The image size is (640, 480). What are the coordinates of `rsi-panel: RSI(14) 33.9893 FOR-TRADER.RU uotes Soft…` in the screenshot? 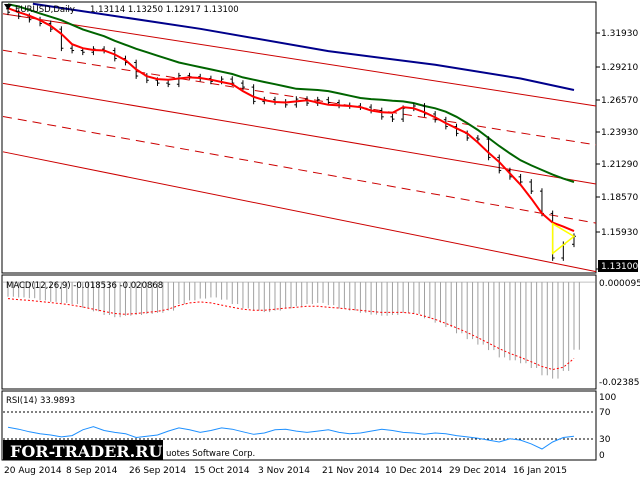 It's located at (299, 425).